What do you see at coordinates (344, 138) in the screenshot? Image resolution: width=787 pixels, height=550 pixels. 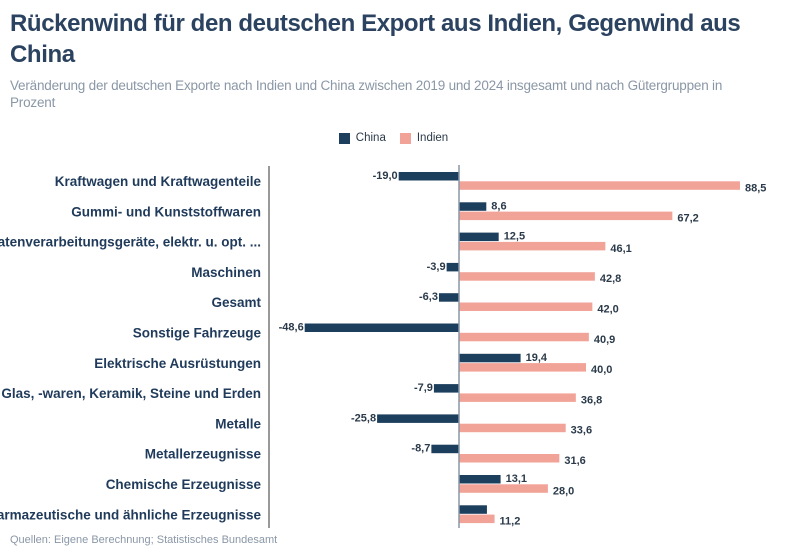 I see `legend-swatch-china` at bounding box center [344, 138].